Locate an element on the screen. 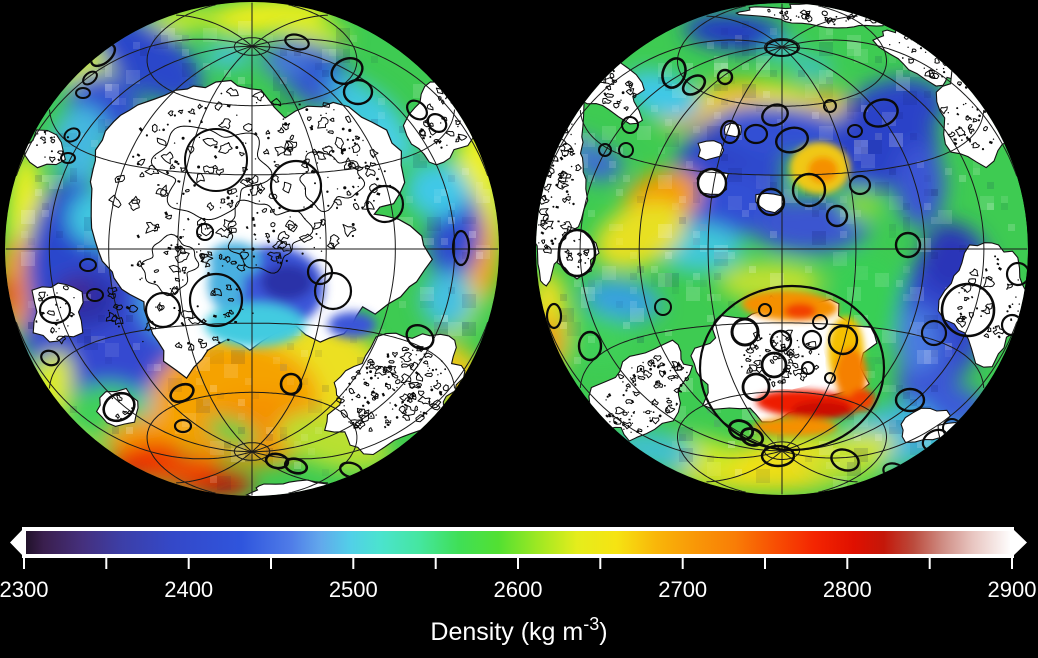 The image size is (1038, 658). svg-text: 2700 is located at coordinates (682, 589).